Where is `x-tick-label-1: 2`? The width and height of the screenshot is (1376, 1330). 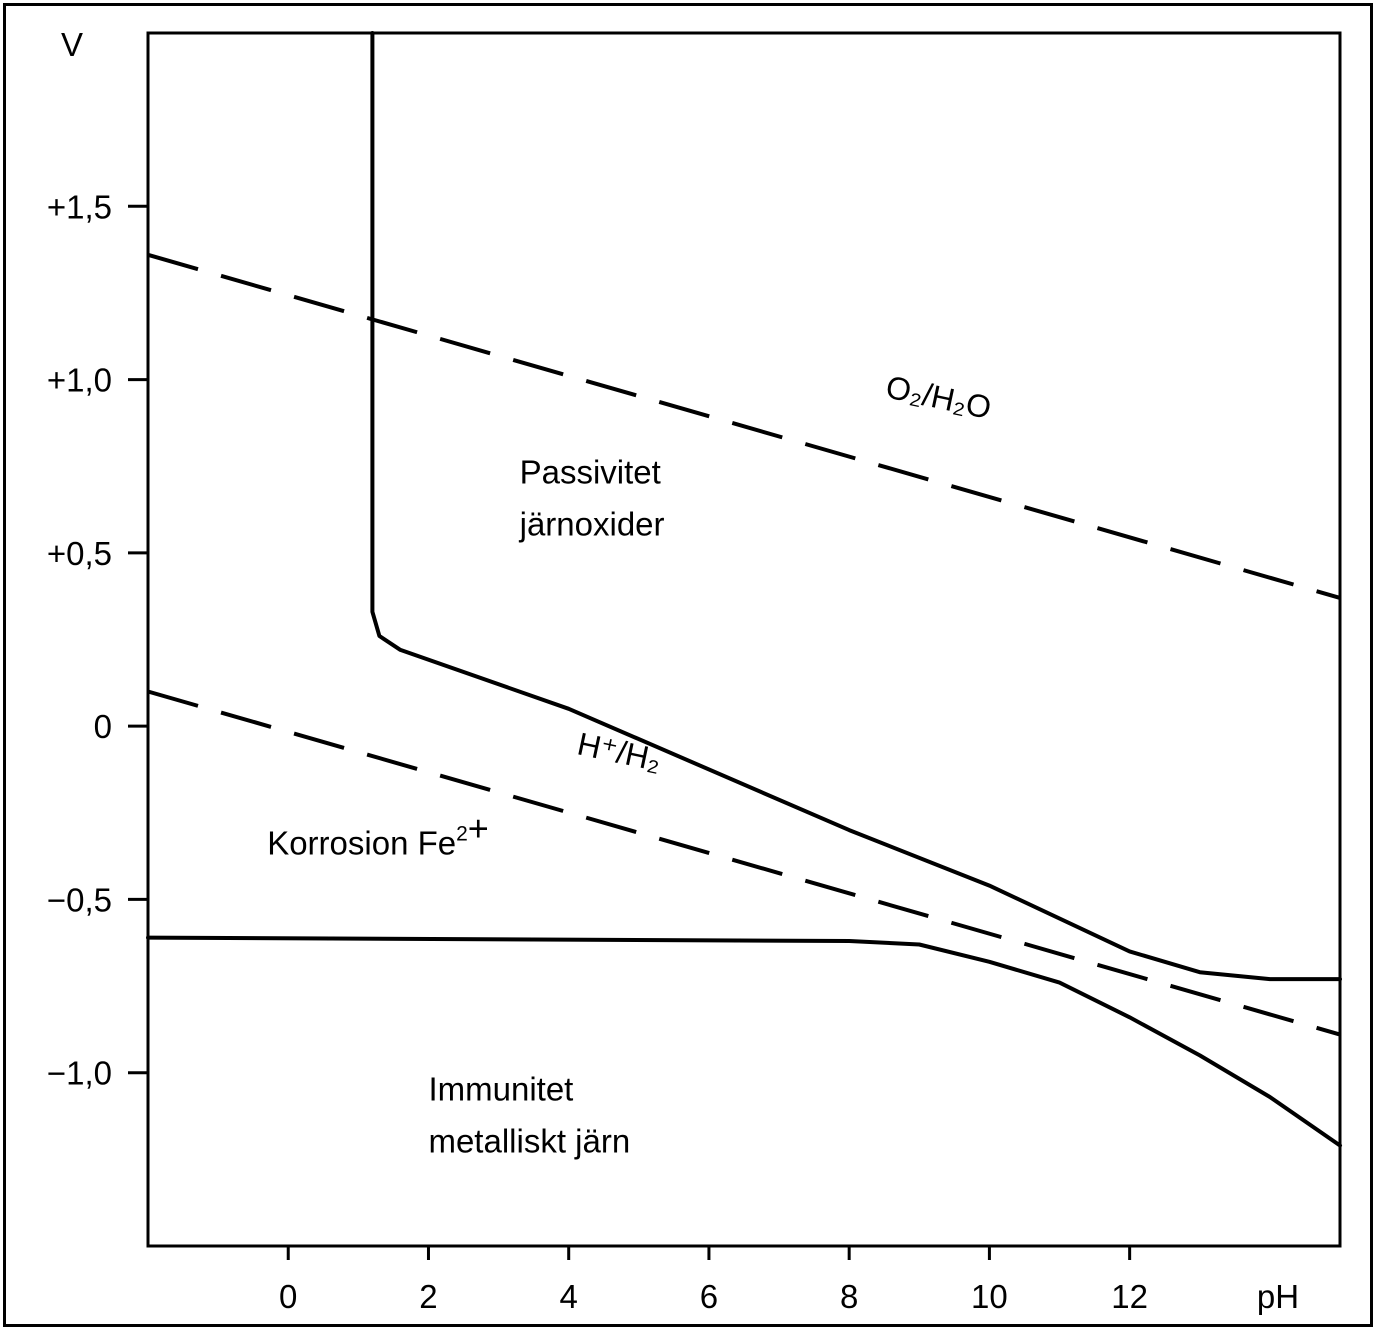
x-tick-label-1: 2 is located at coordinates (428, 1296).